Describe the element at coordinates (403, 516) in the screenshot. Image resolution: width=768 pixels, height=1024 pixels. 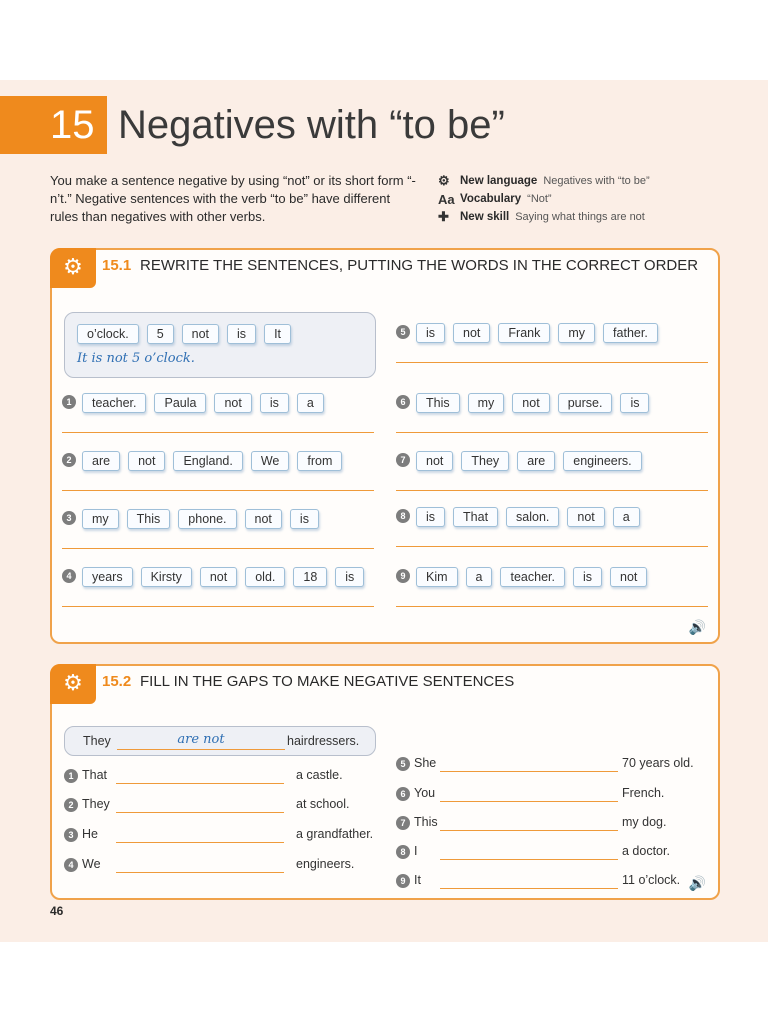
I see `item-number: 8` at that location.